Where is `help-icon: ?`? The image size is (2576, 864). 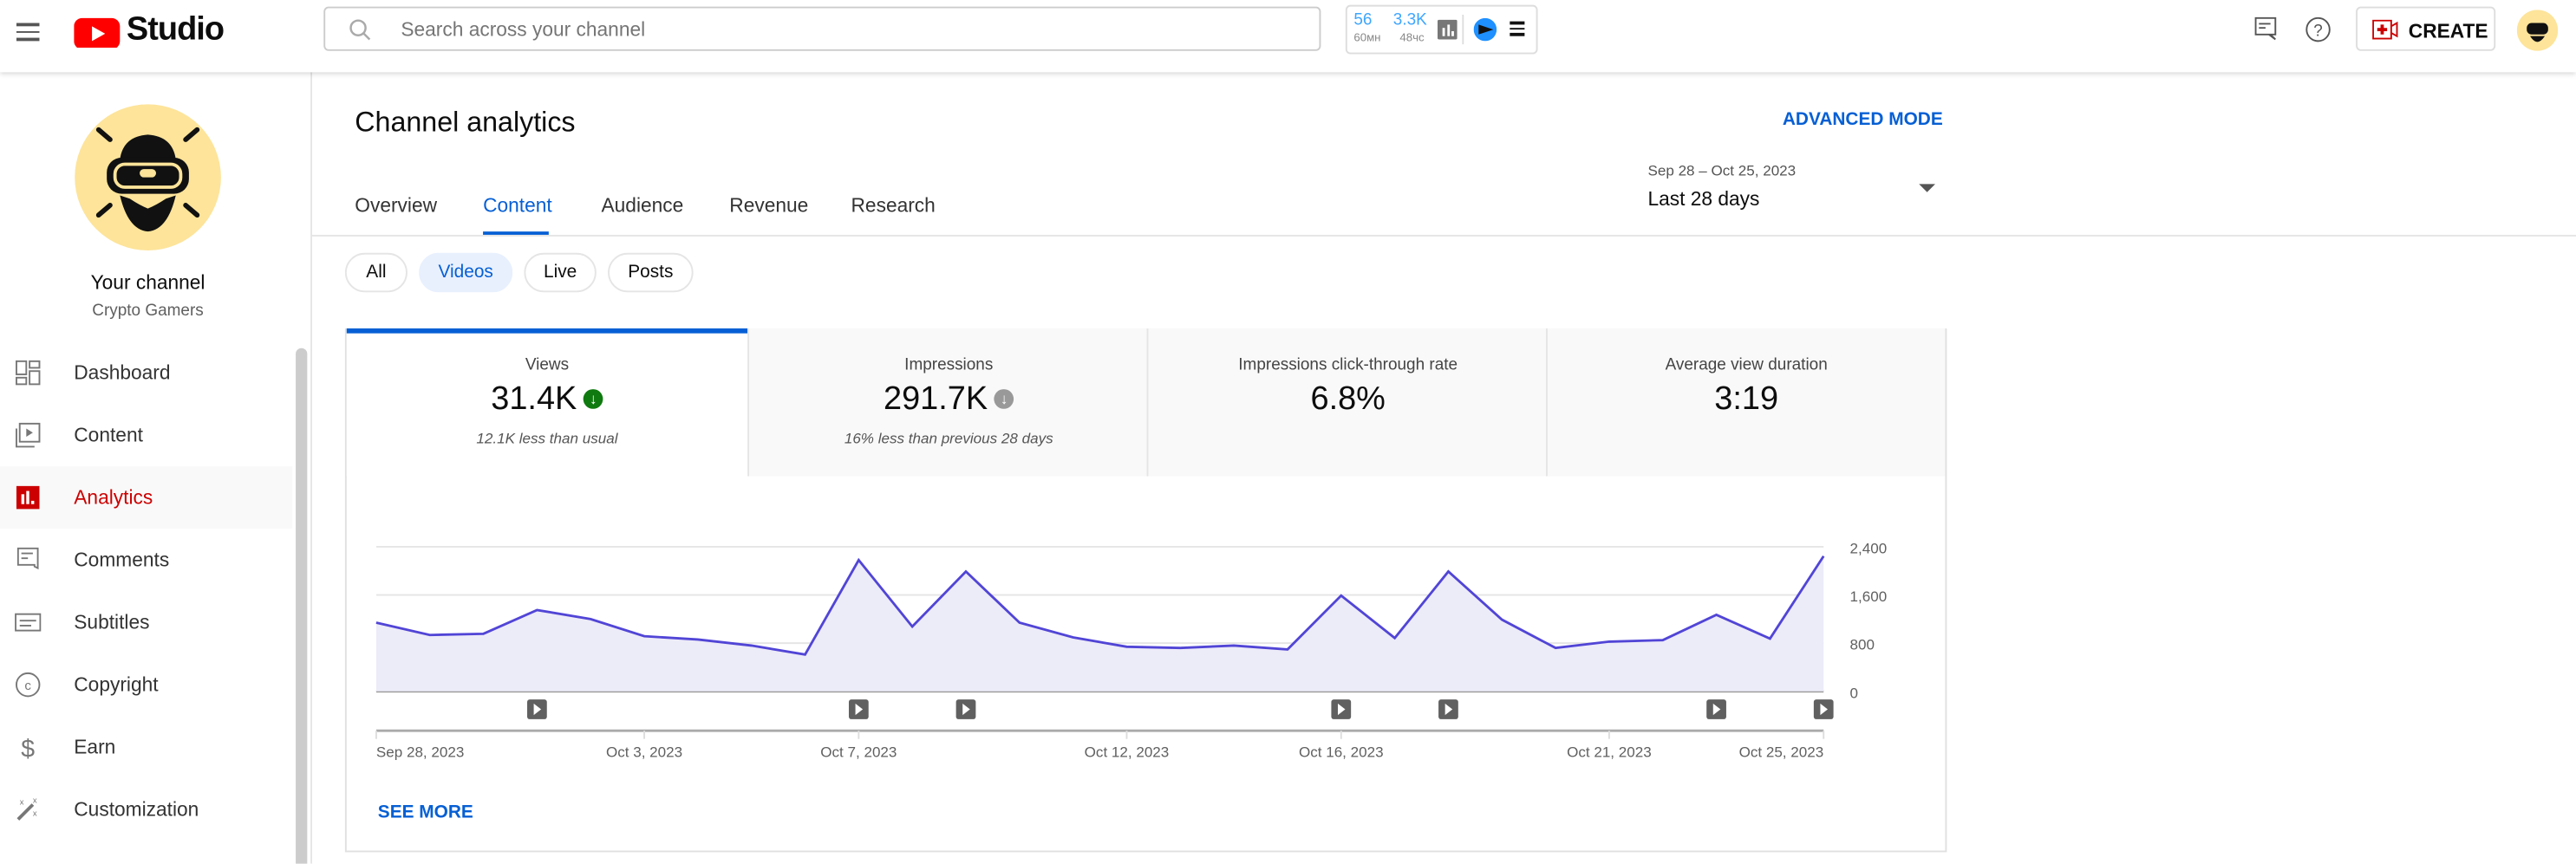
help-icon: ? is located at coordinates (2318, 29).